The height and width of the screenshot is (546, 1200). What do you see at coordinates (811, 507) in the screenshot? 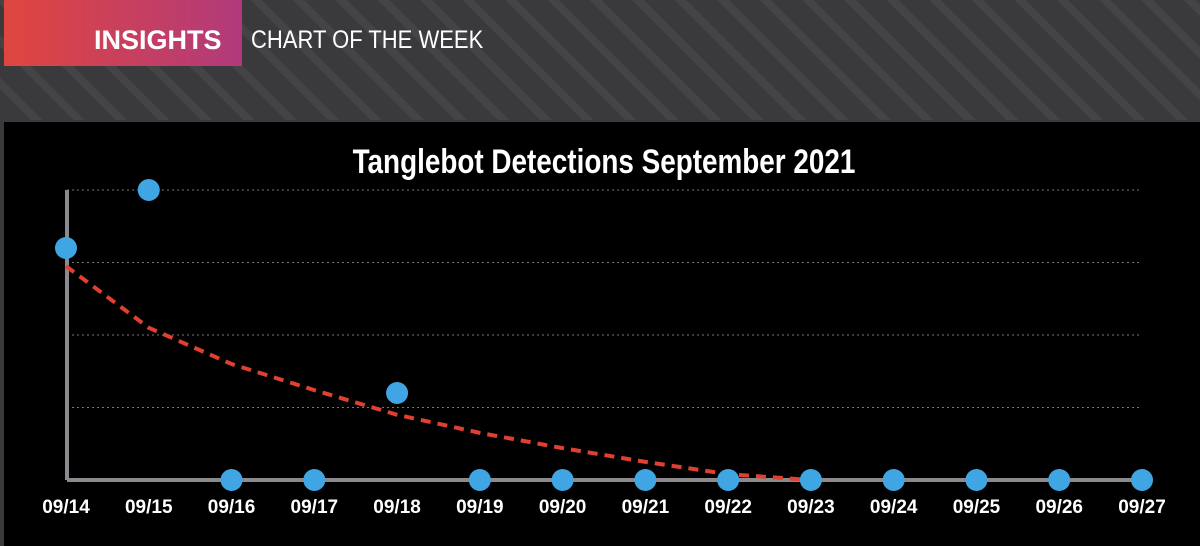
I see `x-tick-label: 09/23` at bounding box center [811, 507].